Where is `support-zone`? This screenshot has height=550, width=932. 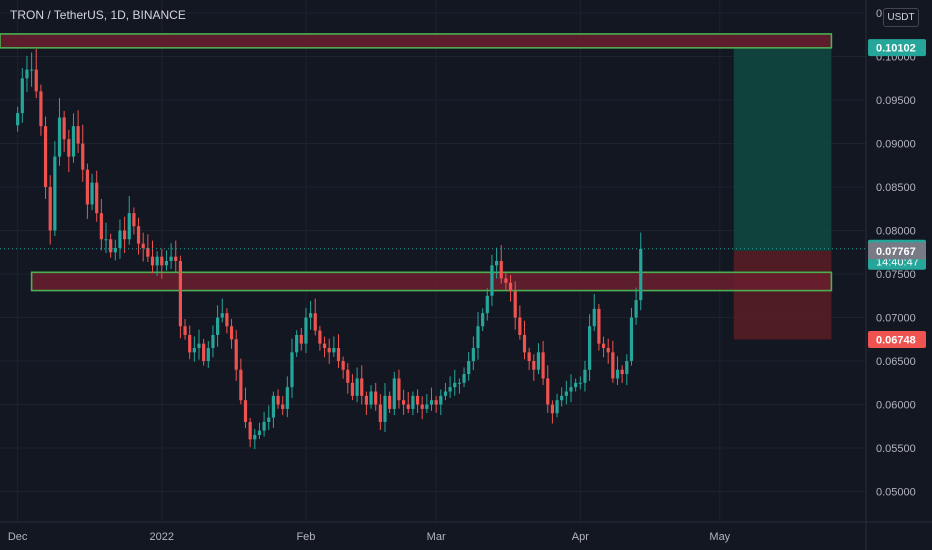 support-zone is located at coordinates (431, 281).